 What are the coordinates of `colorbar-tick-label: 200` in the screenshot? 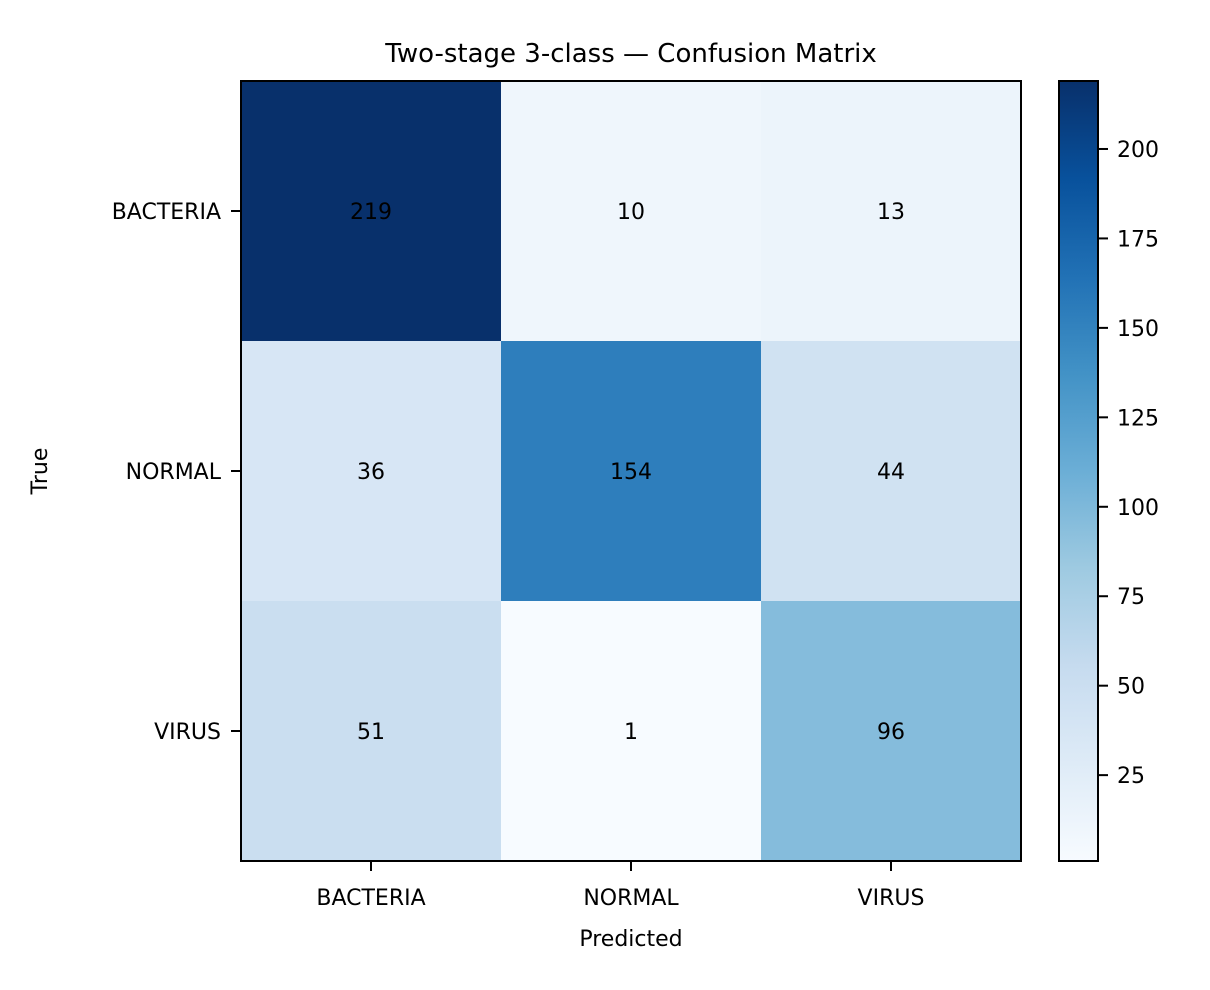 It's located at (1138, 150).